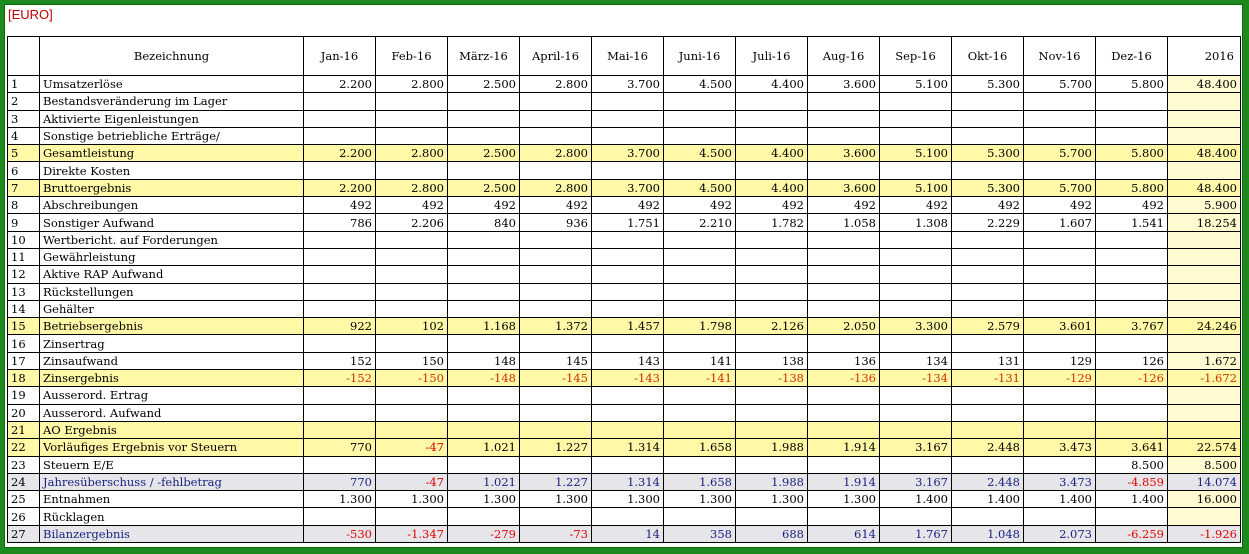 Image resolution: width=1249 pixels, height=554 pixels. Describe the element at coordinates (843, 222) in the screenshot. I see `value-cell: 1.058` at that location.